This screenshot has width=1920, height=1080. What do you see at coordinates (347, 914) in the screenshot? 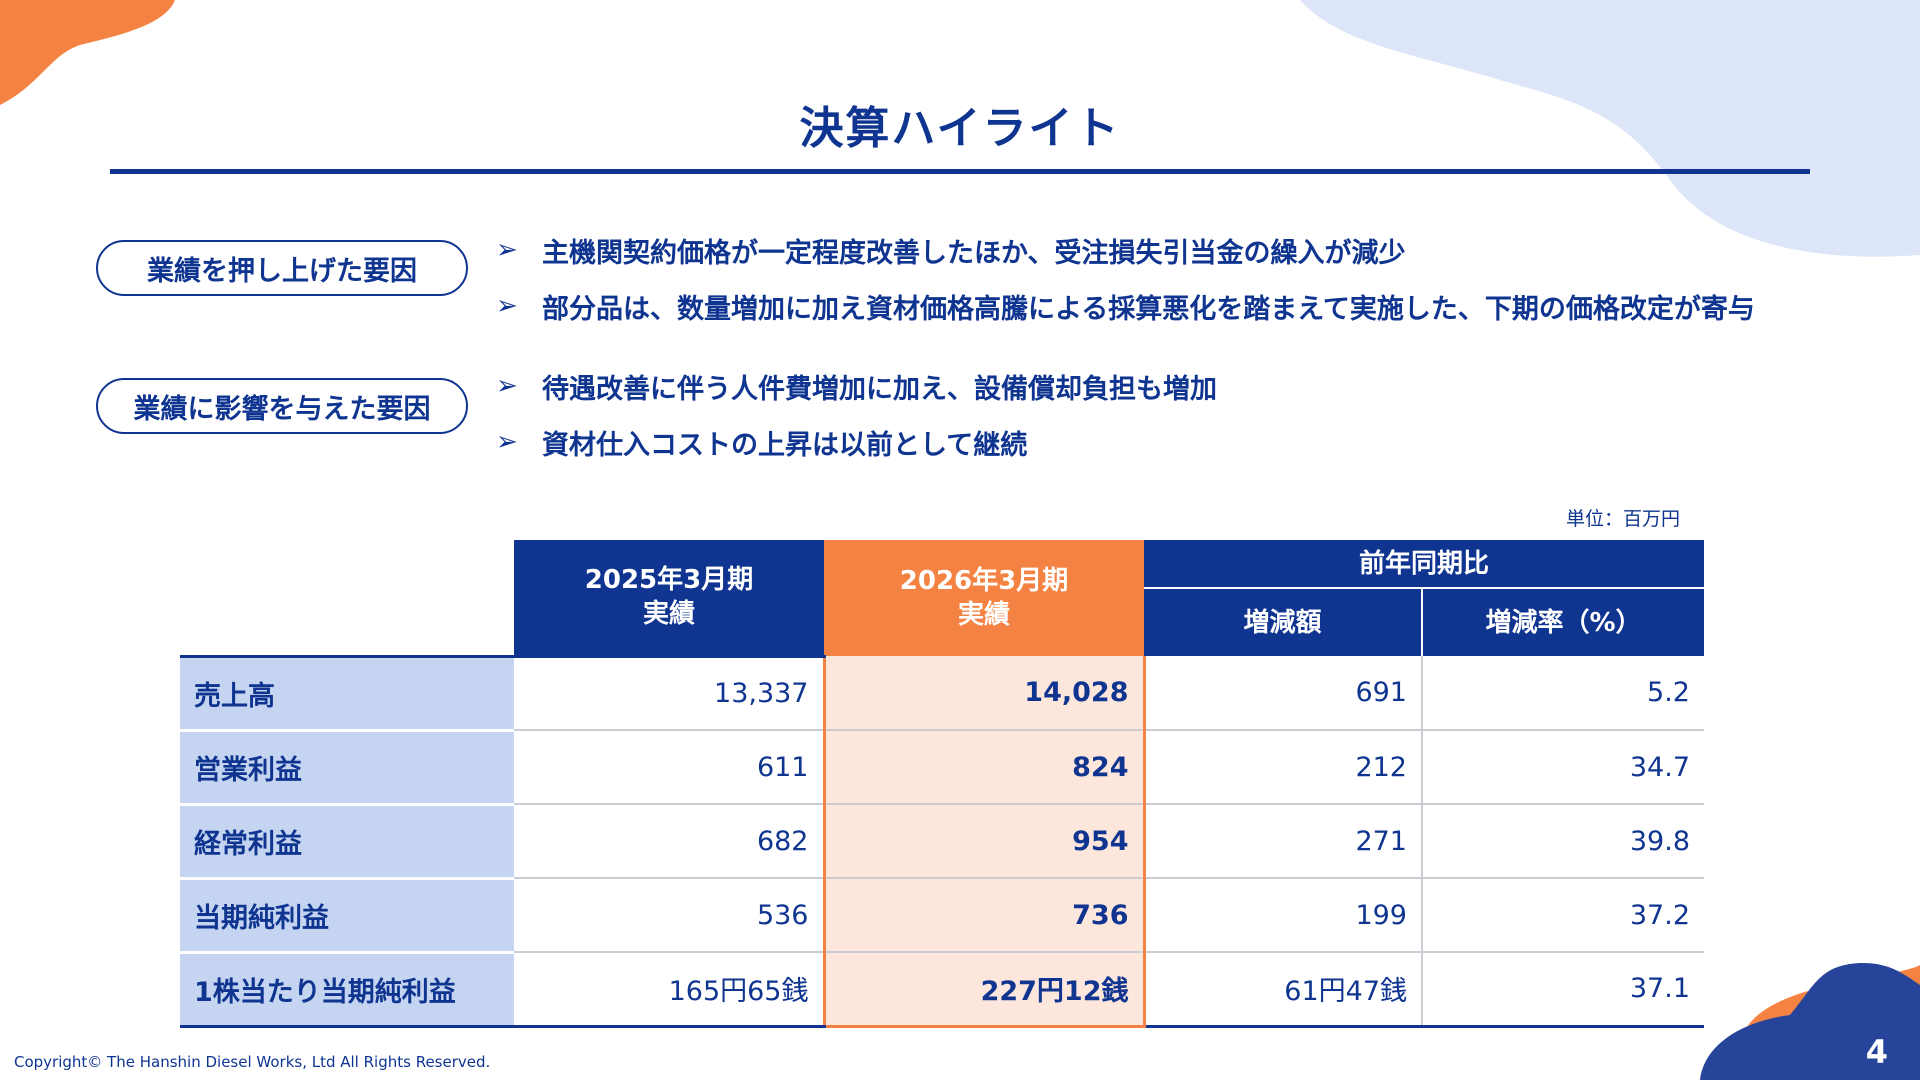
I see `row-label: 当期純利益` at bounding box center [347, 914].